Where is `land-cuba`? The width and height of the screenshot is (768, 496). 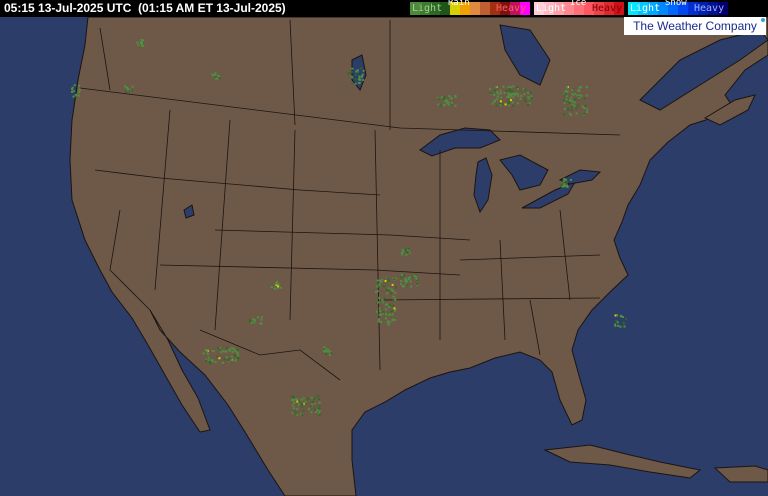 land-cuba is located at coordinates (622, 461).